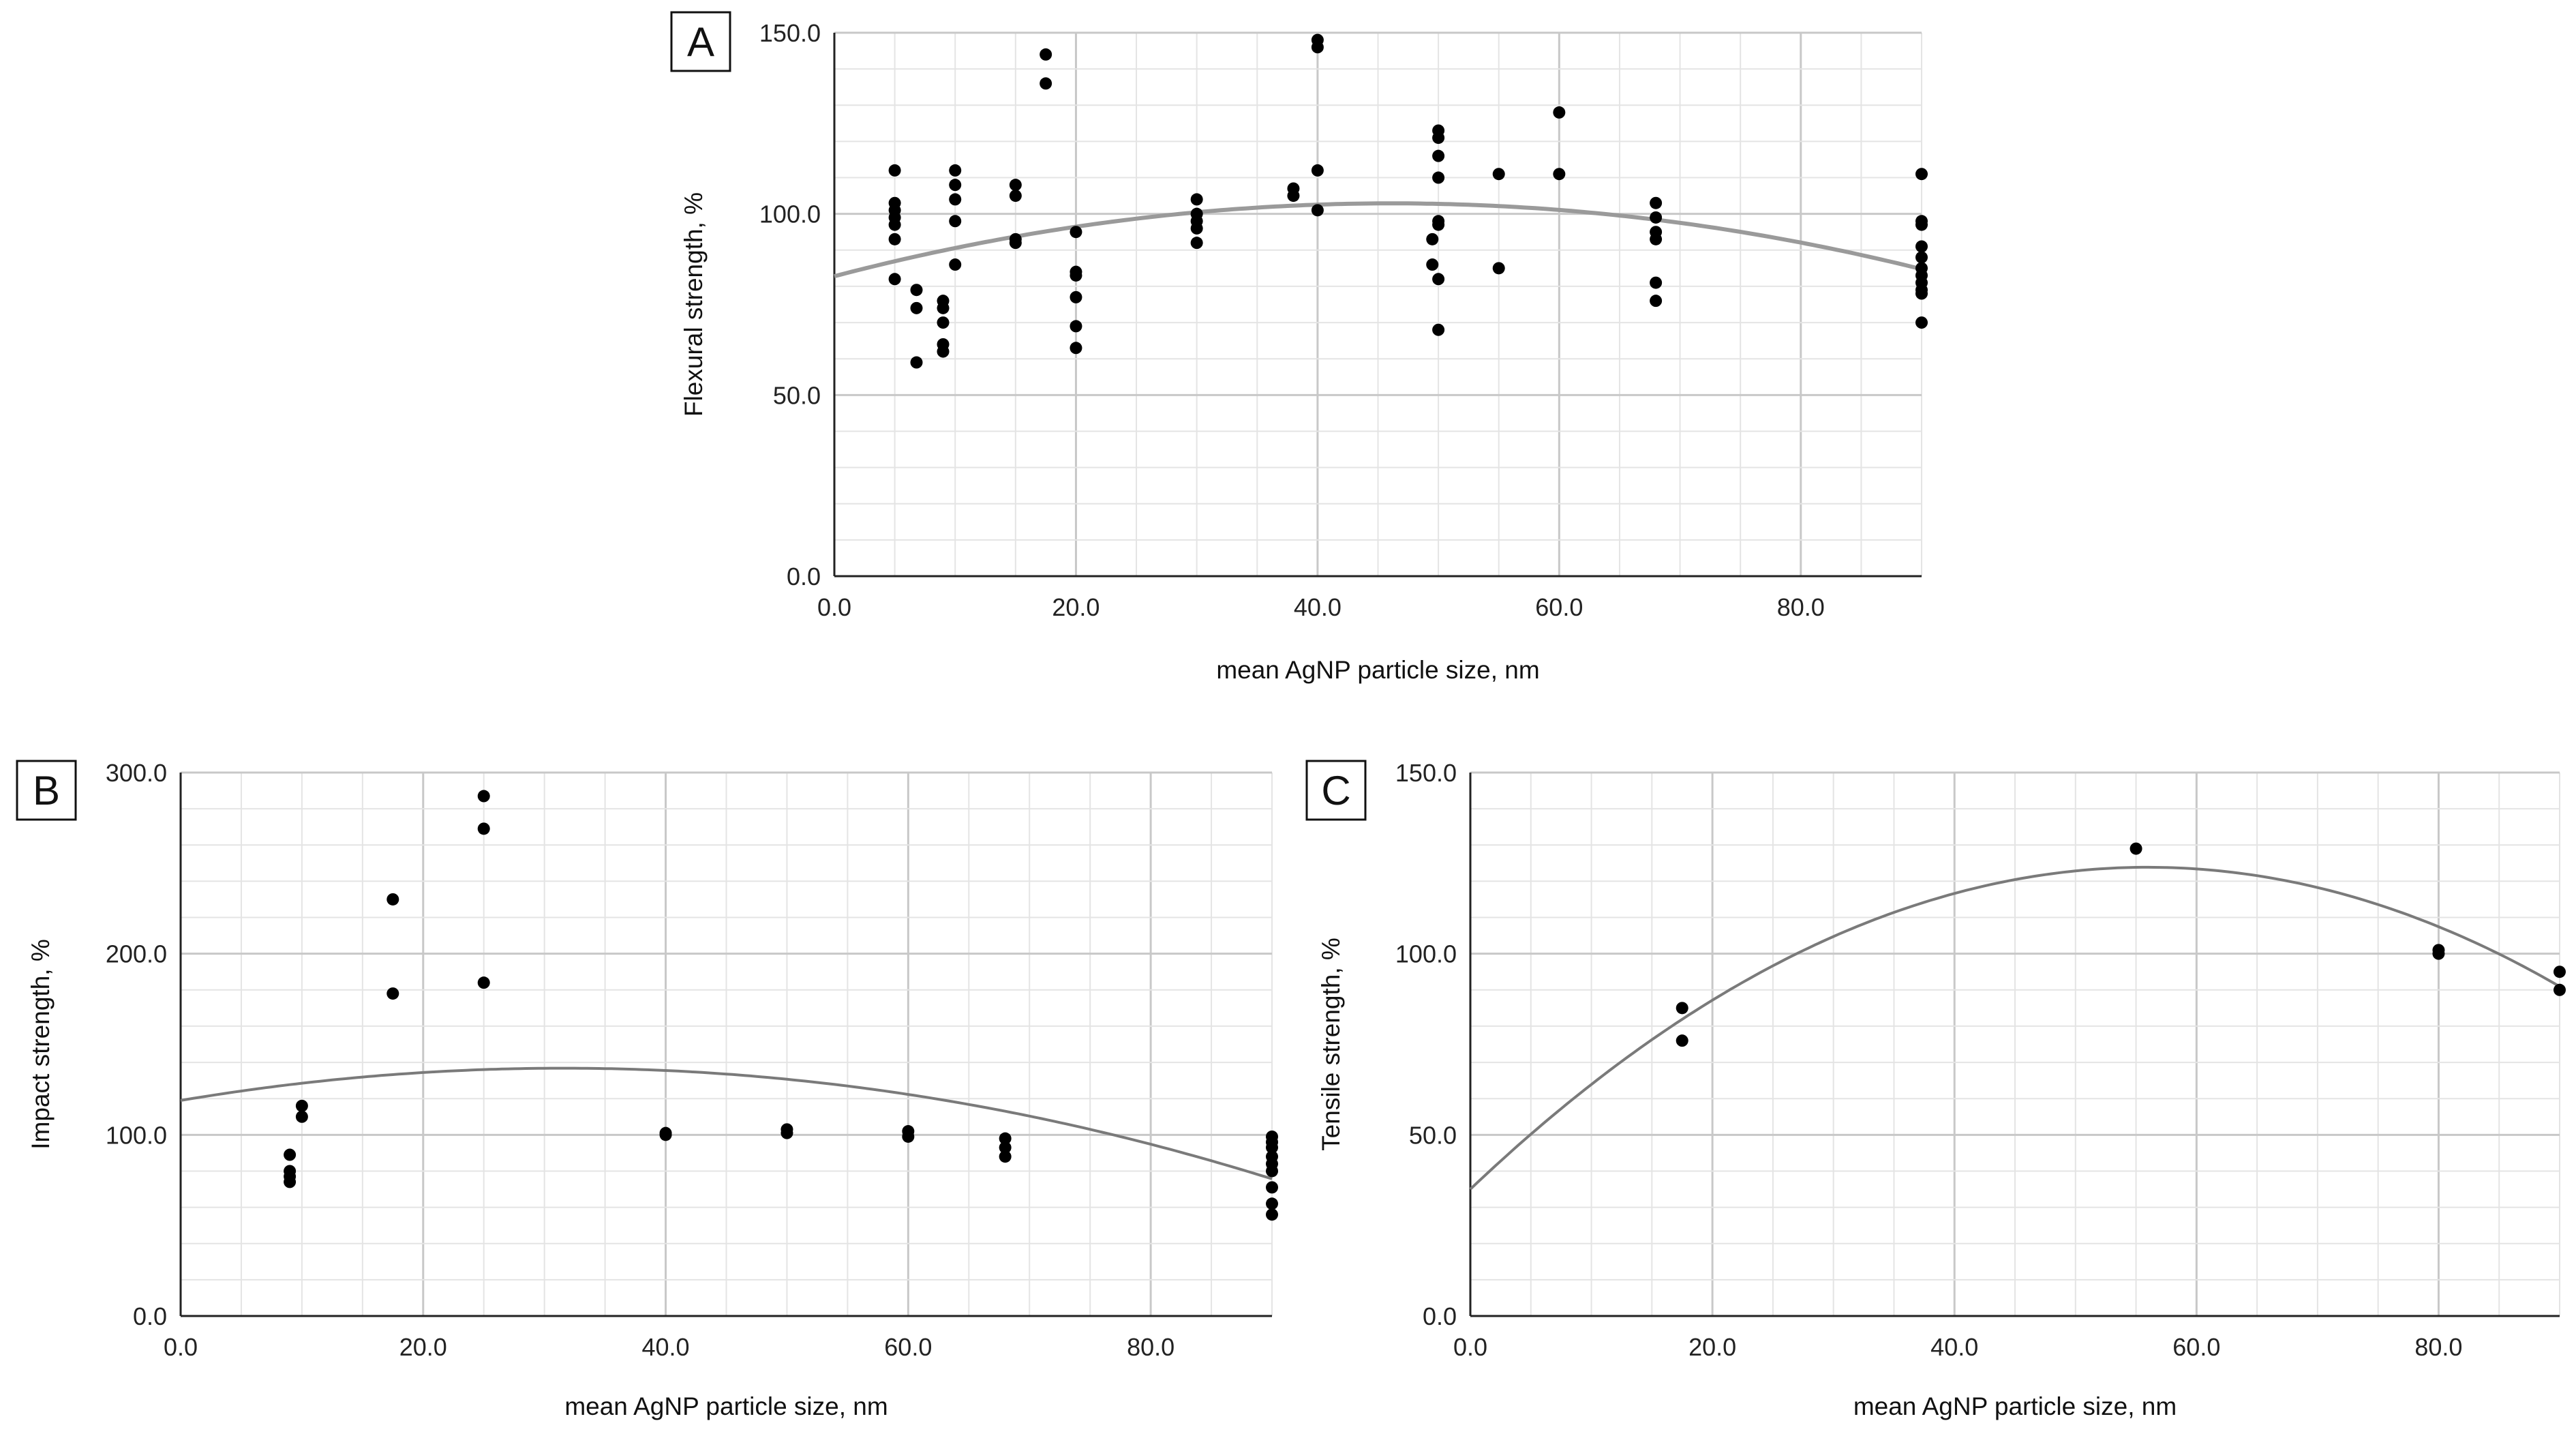 Image resolution: width=2576 pixels, height=1436 pixels. I want to click on y-axis-title: Tensile strength, %, so click(1331, 1044).